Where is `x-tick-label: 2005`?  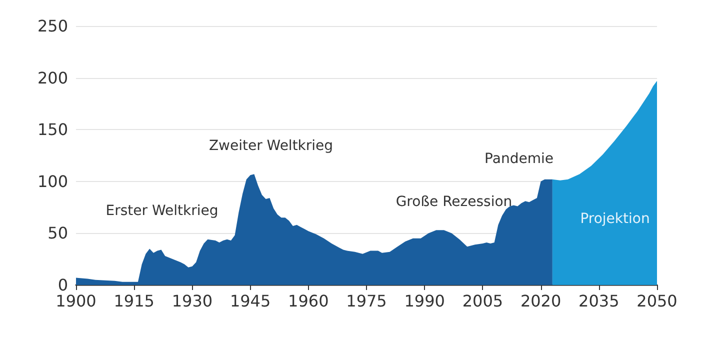 x-tick-label: 2005 is located at coordinates (483, 301).